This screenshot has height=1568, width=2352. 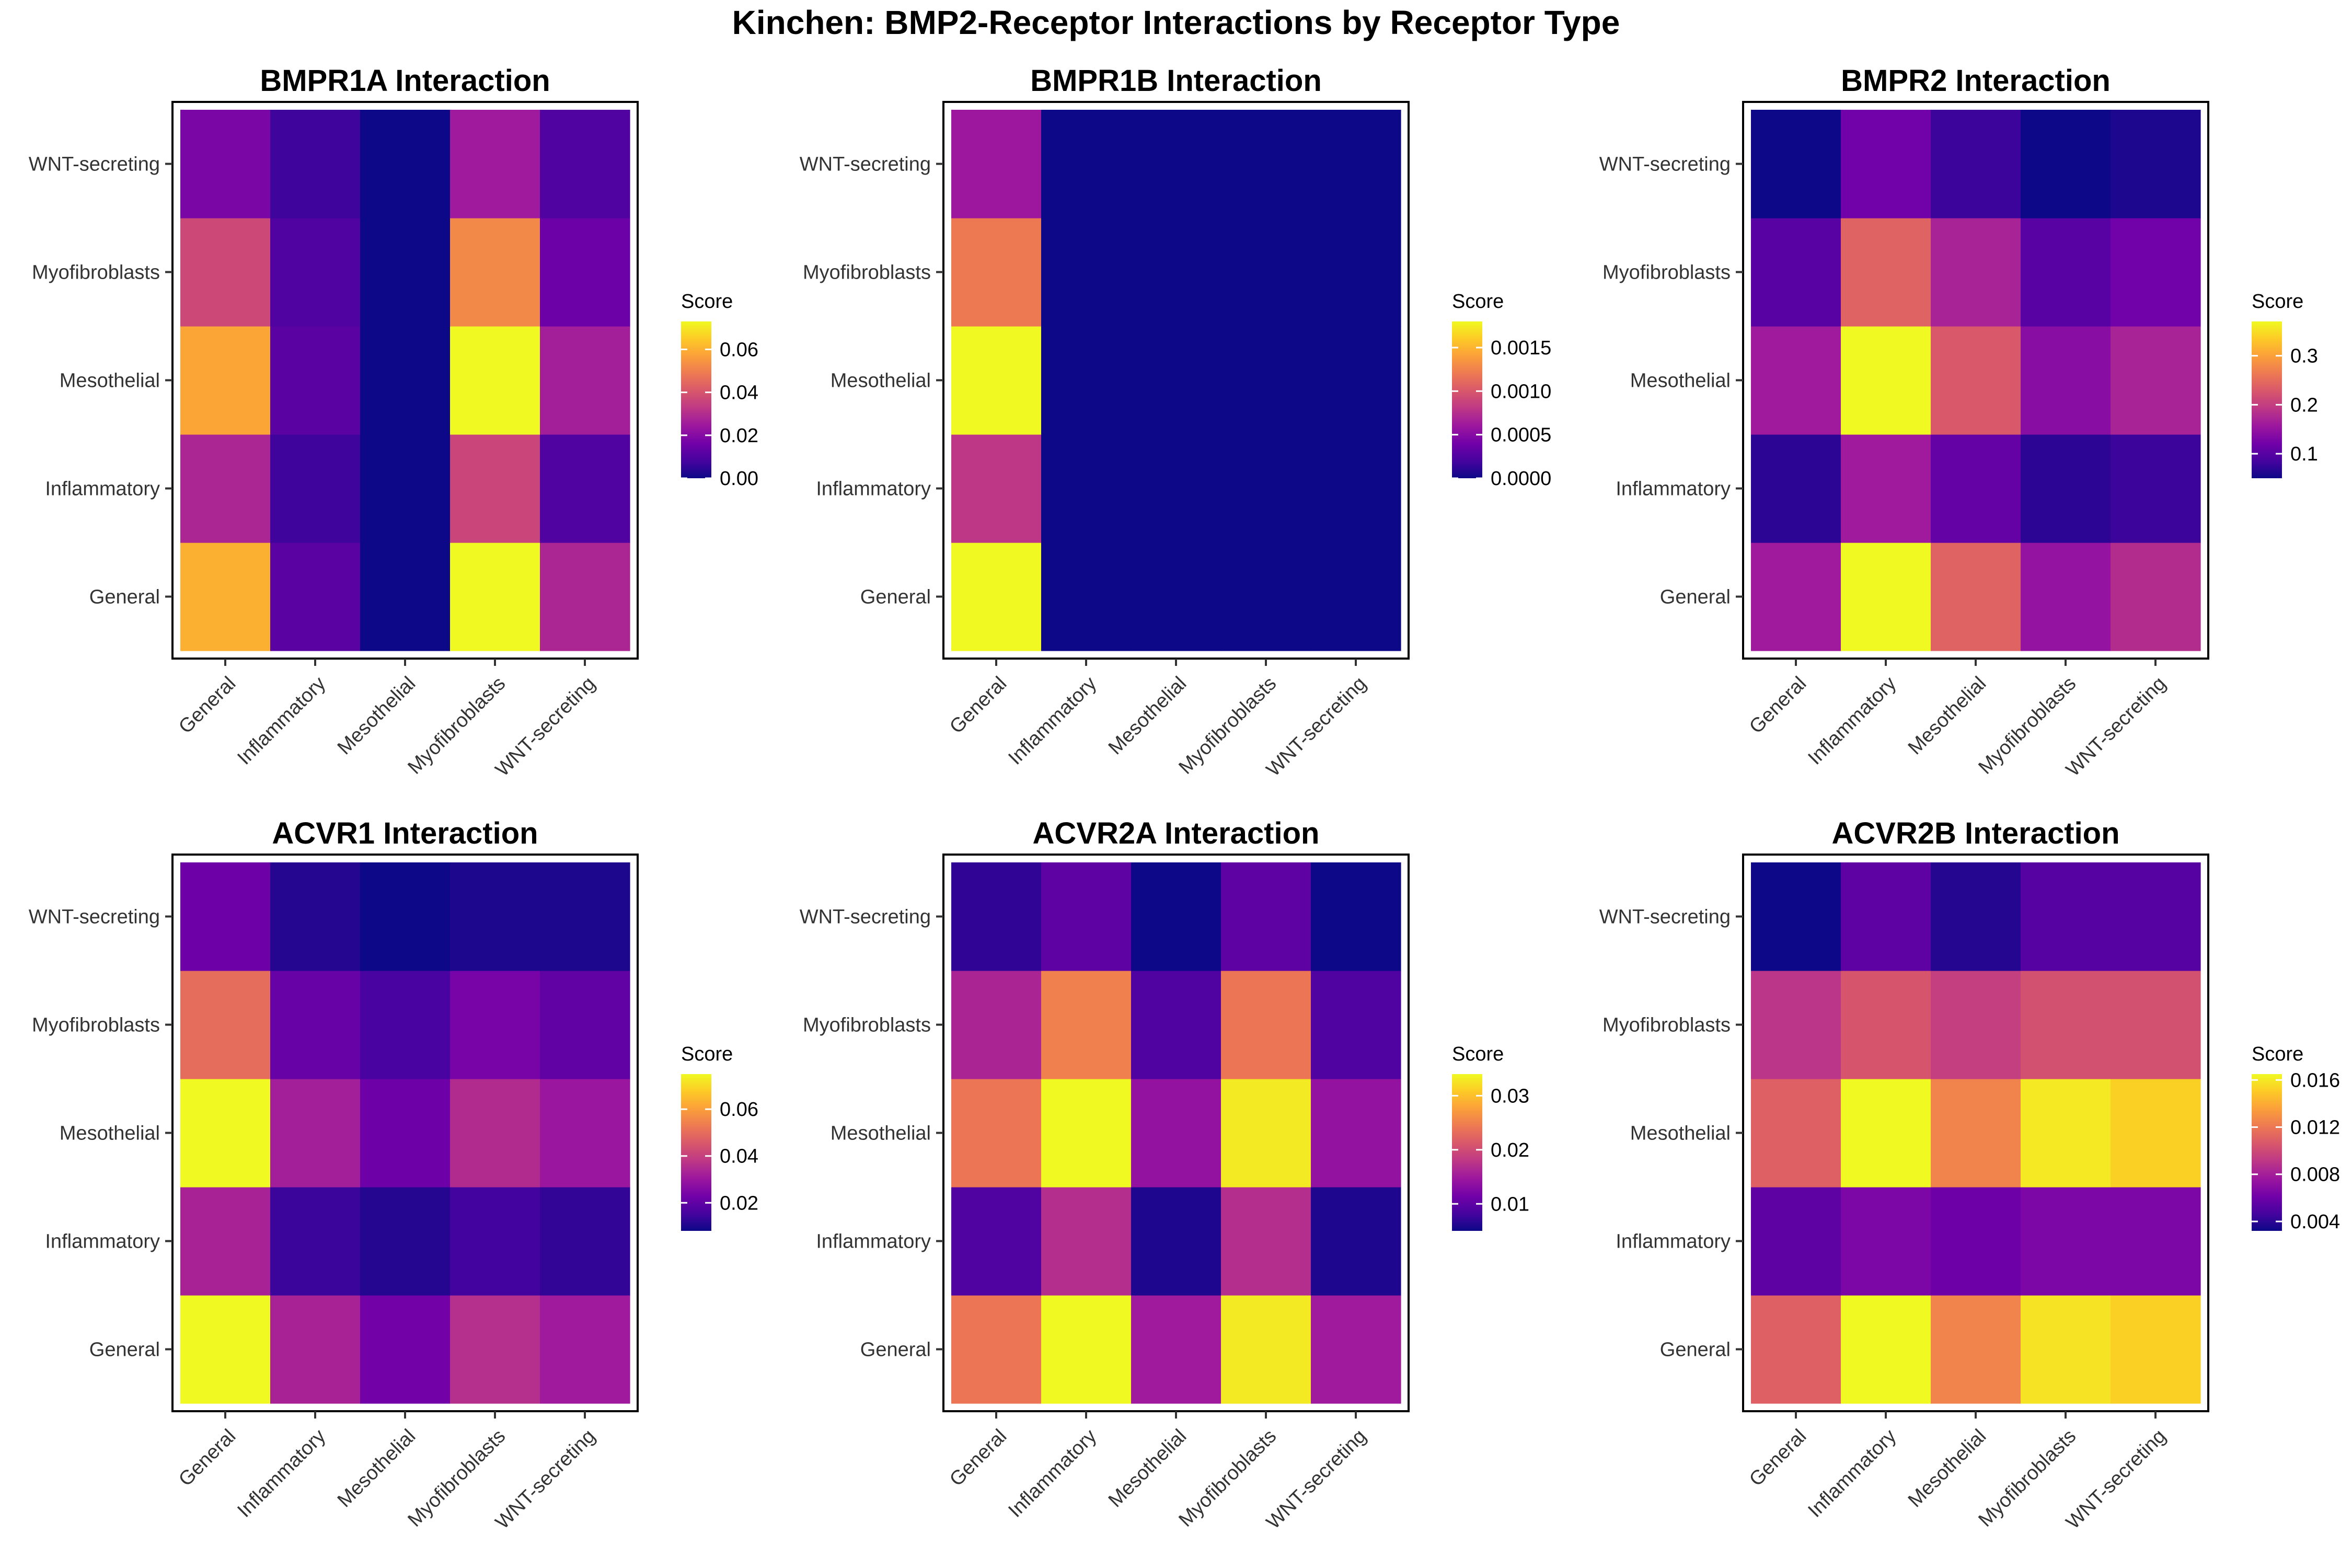 What do you see at coordinates (1521, 391) in the screenshot?
I see `legend-tick-label: 0.0010` at bounding box center [1521, 391].